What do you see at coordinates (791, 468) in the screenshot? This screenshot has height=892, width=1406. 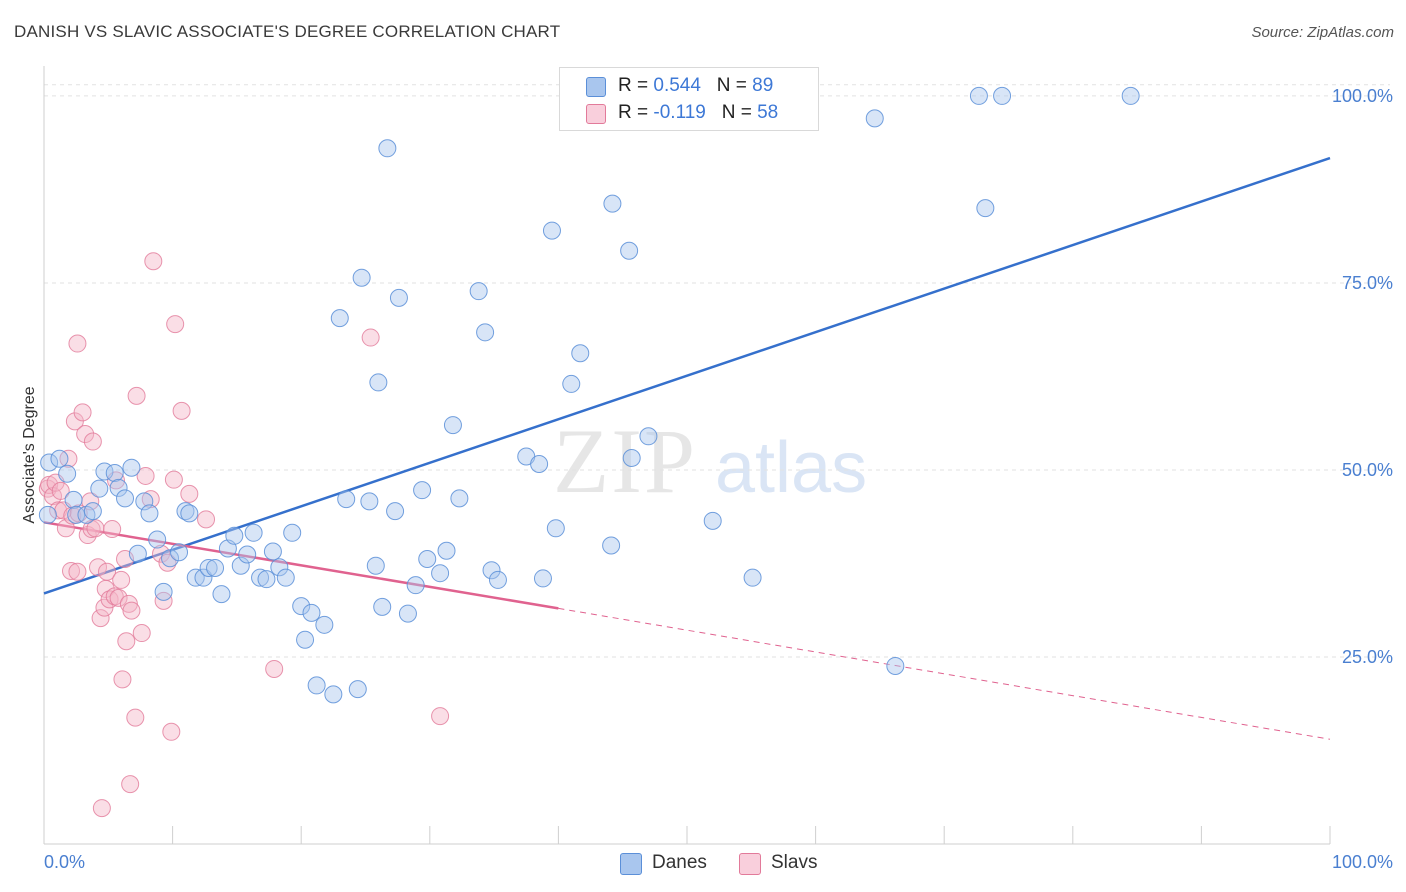 I see `watermark-atlas: atlas` at bounding box center [791, 468].